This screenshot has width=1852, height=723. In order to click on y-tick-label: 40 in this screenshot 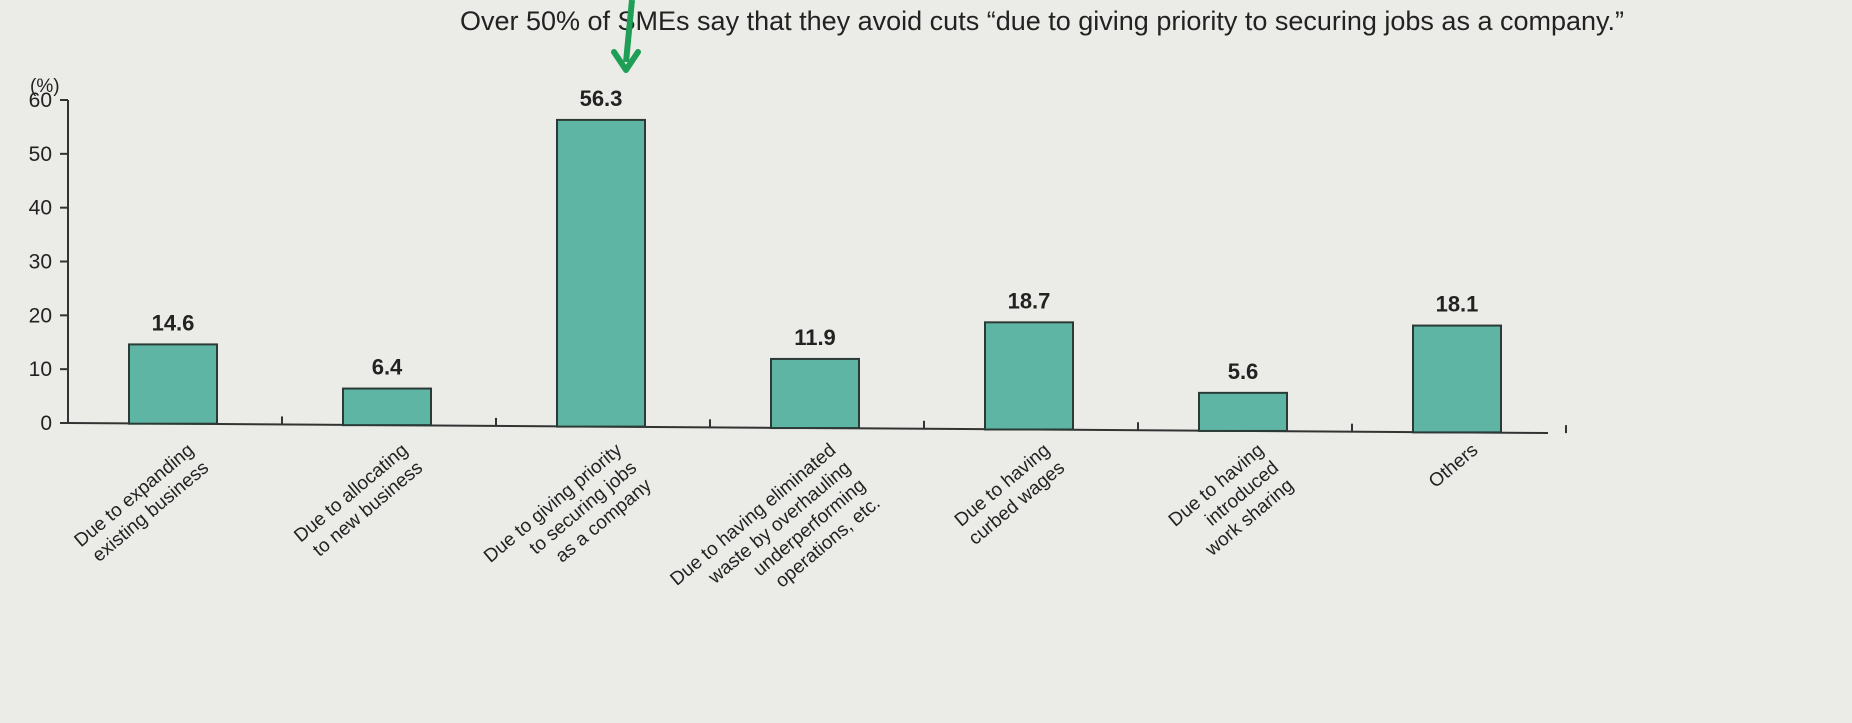, I will do `click(40, 208)`.